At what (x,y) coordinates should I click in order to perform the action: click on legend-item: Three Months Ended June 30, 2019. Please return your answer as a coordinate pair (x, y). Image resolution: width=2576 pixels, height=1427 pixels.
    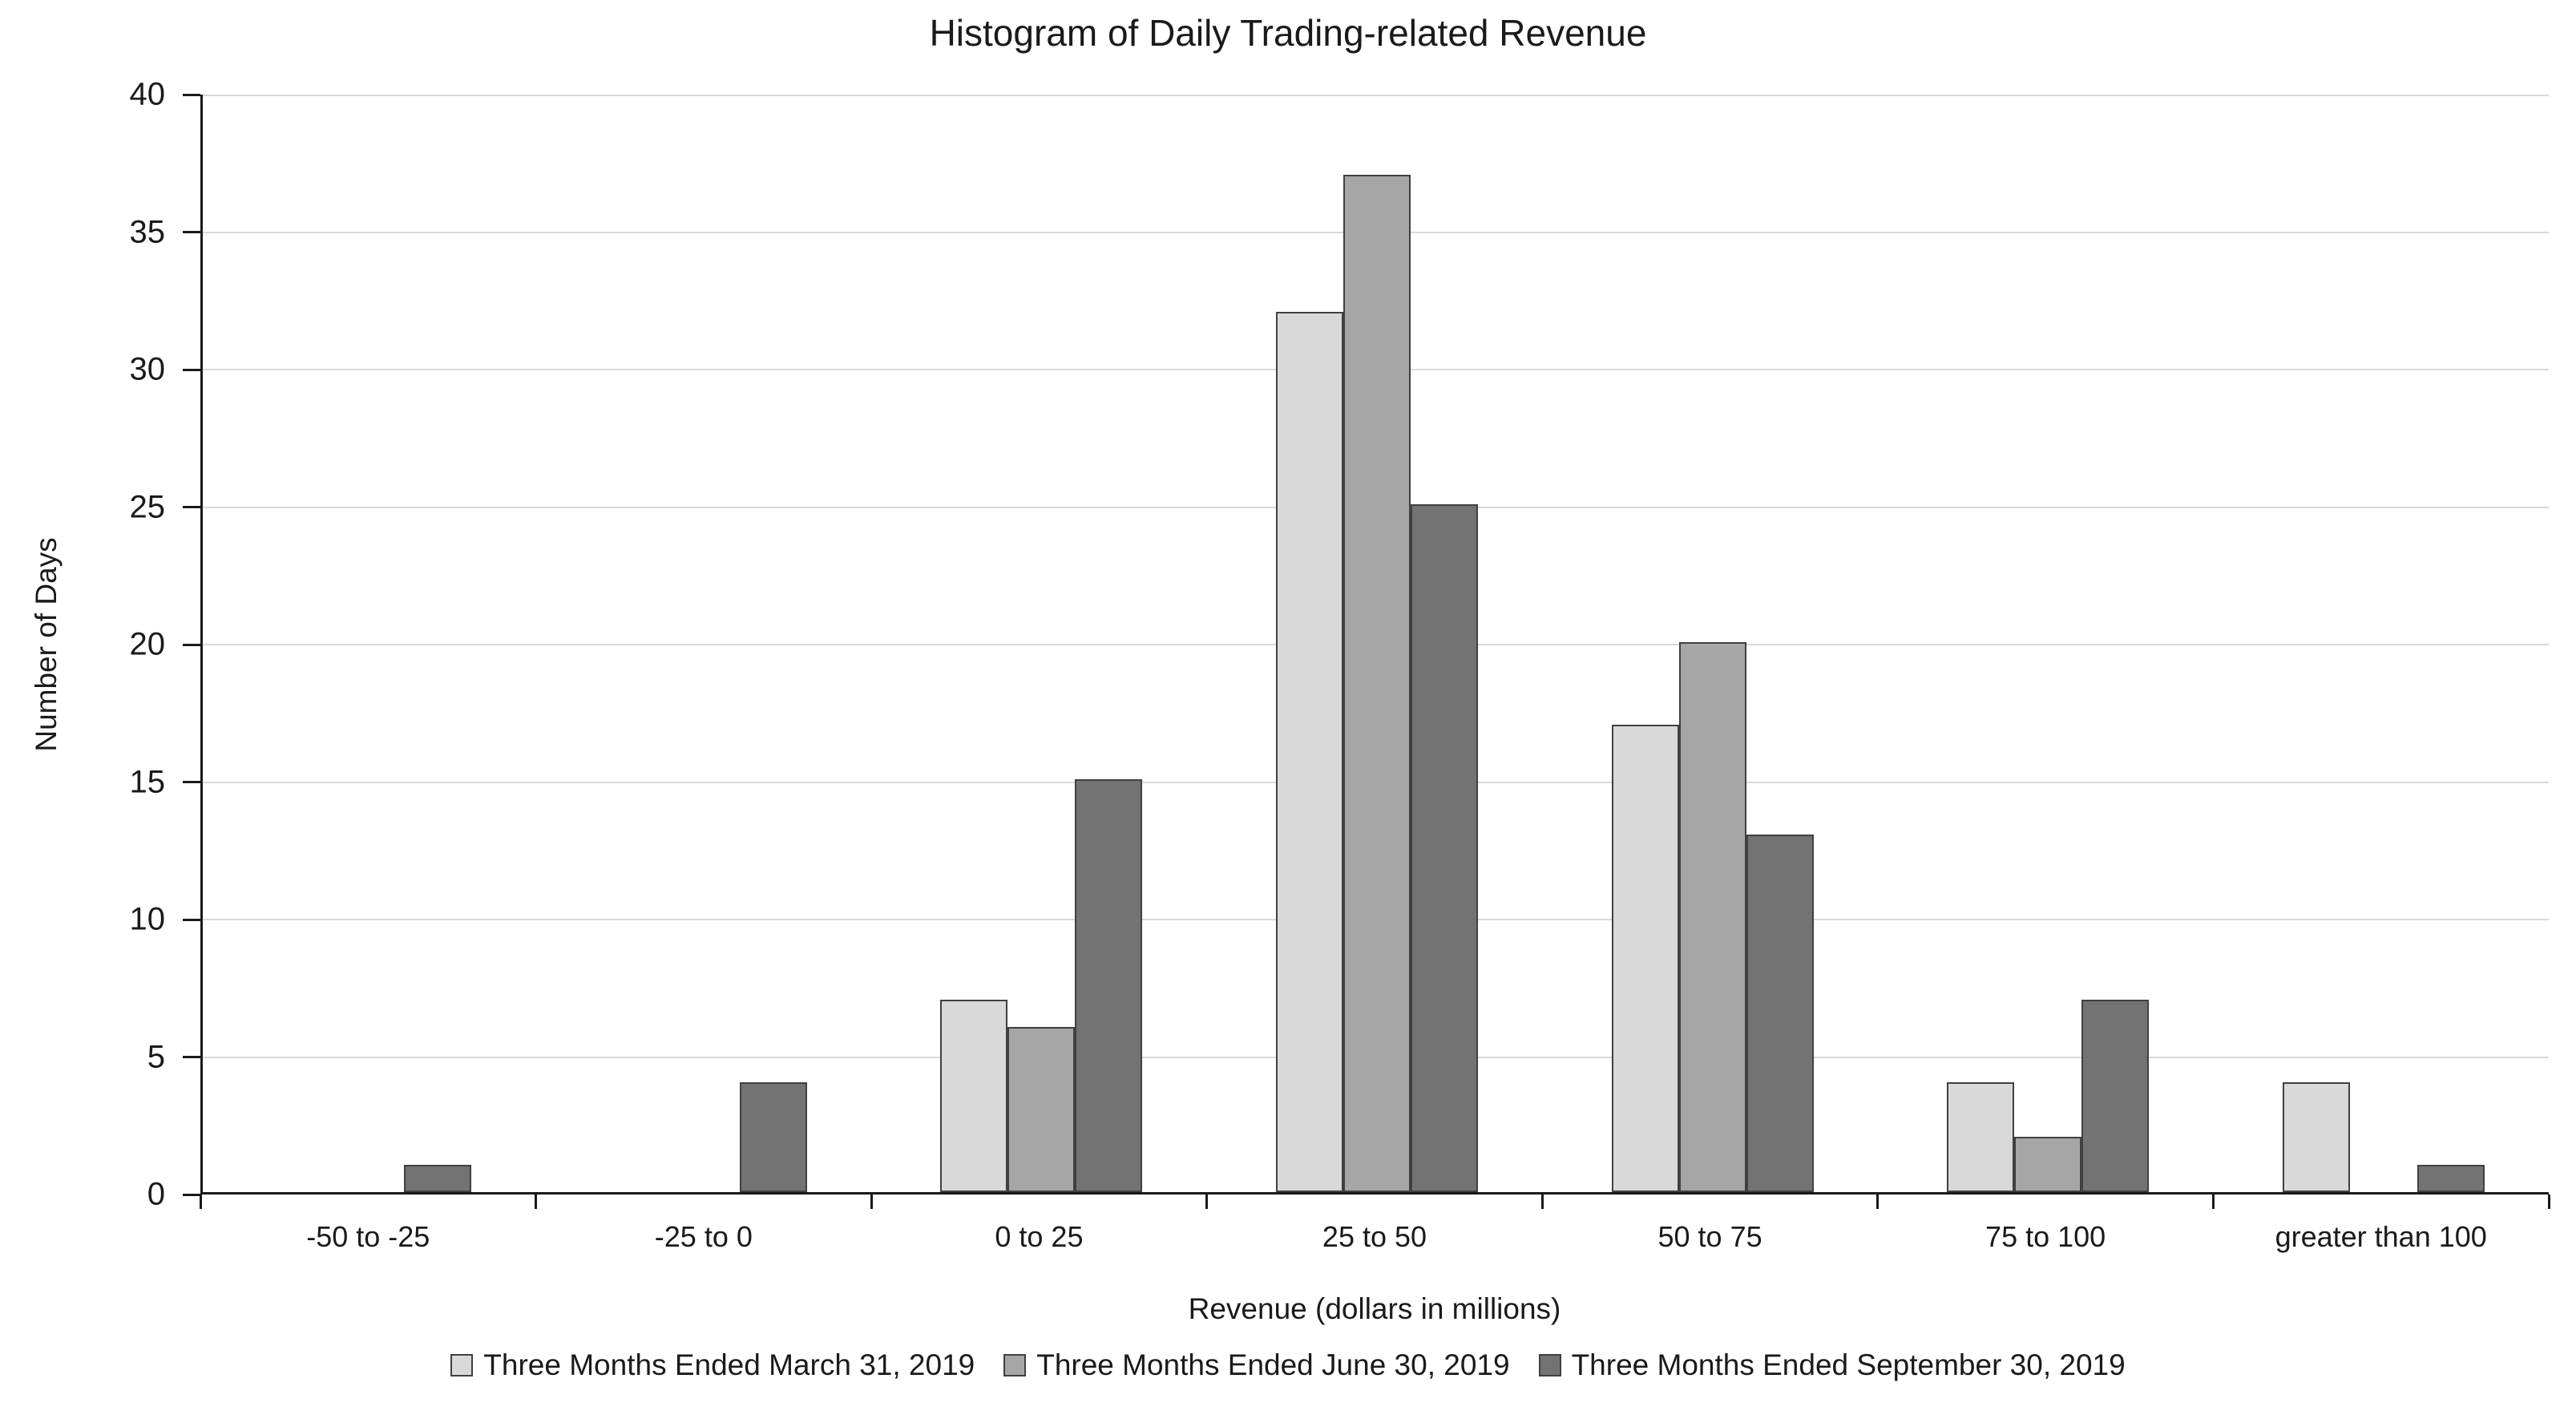
    Looking at the image, I should click on (1257, 1365).